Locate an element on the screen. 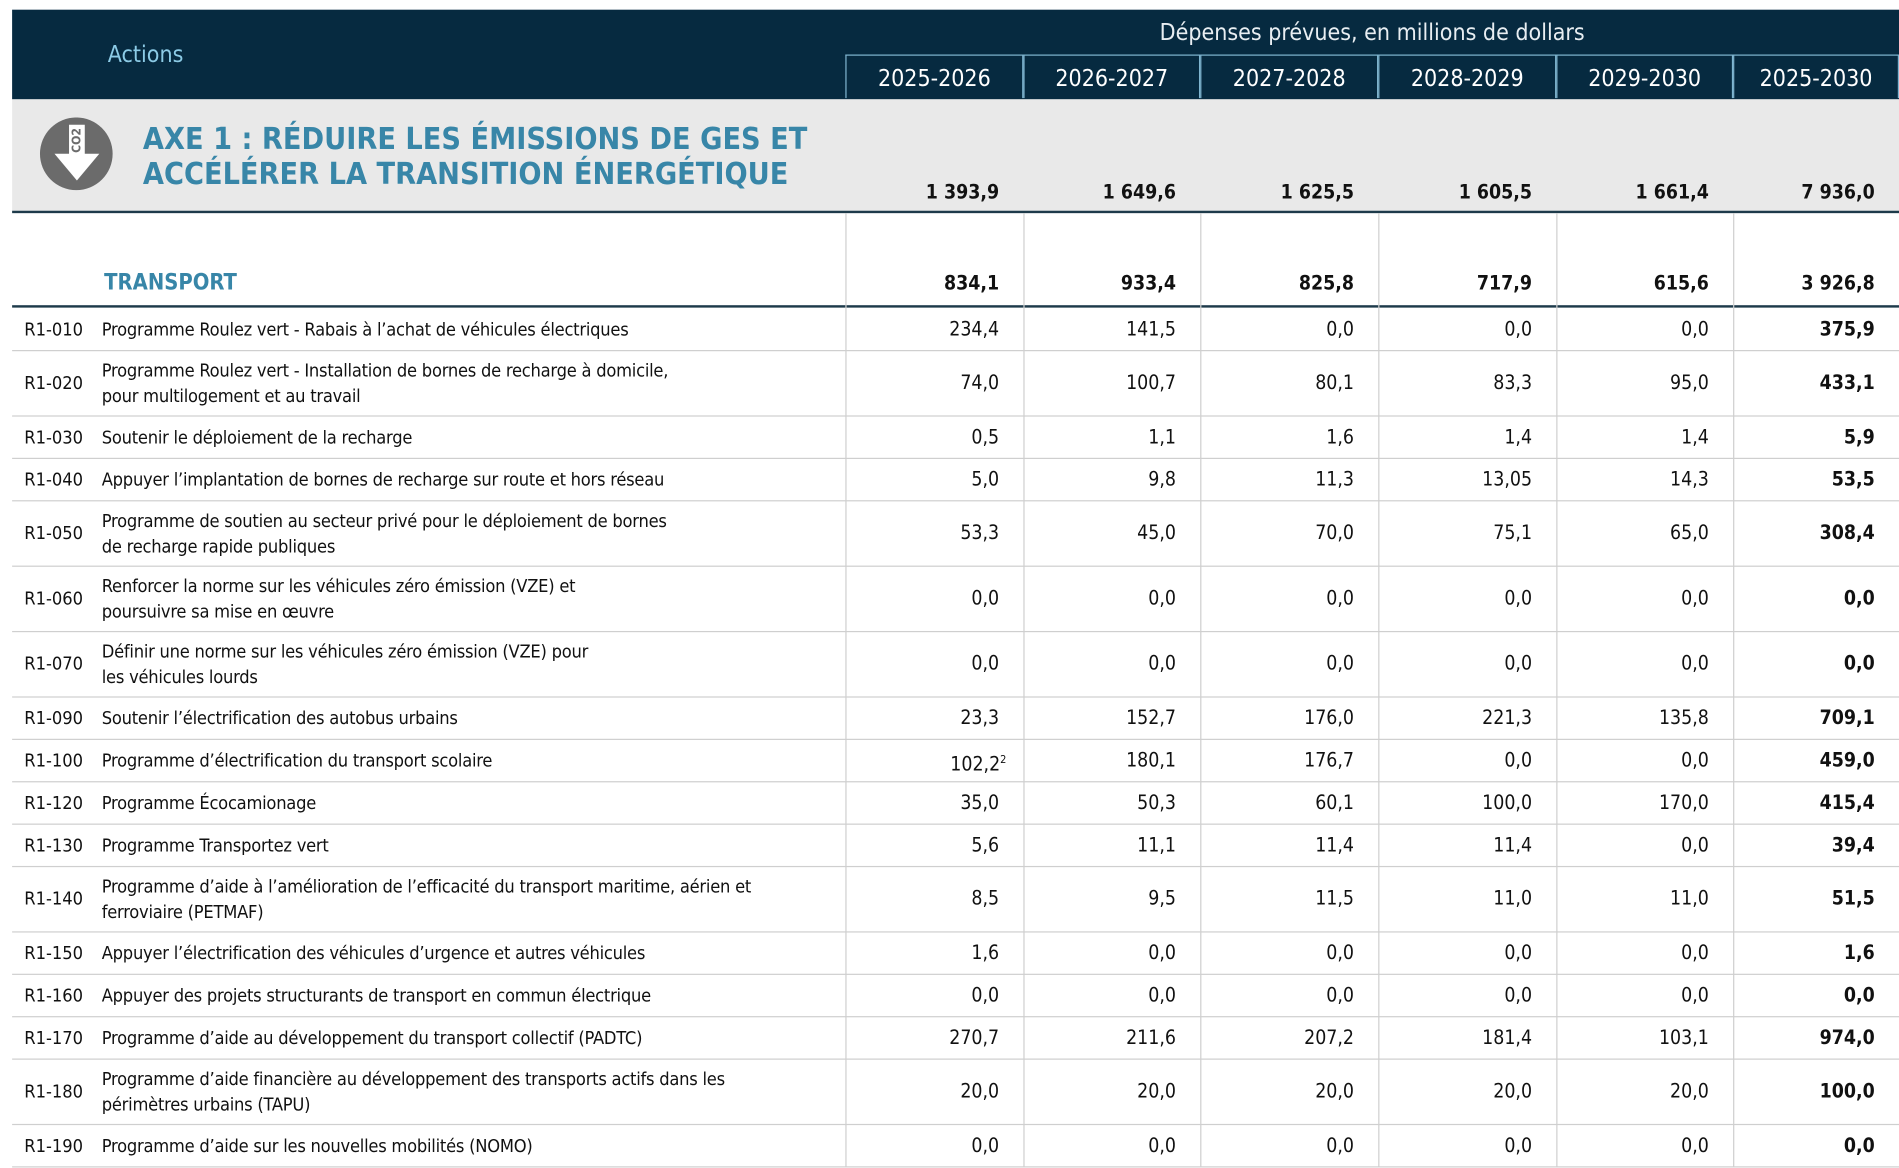 The width and height of the screenshot is (1899, 1168). axe-total: 1 605,5 is located at coordinates (1495, 192).